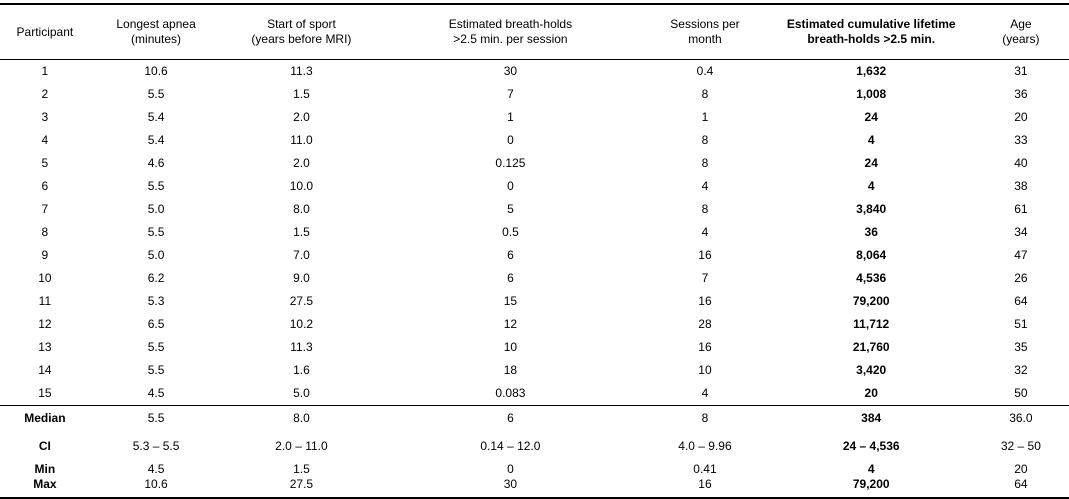  What do you see at coordinates (301, 117) in the screenshot?
I see `value-cell: 2.0` at bounding box center [301, 117].